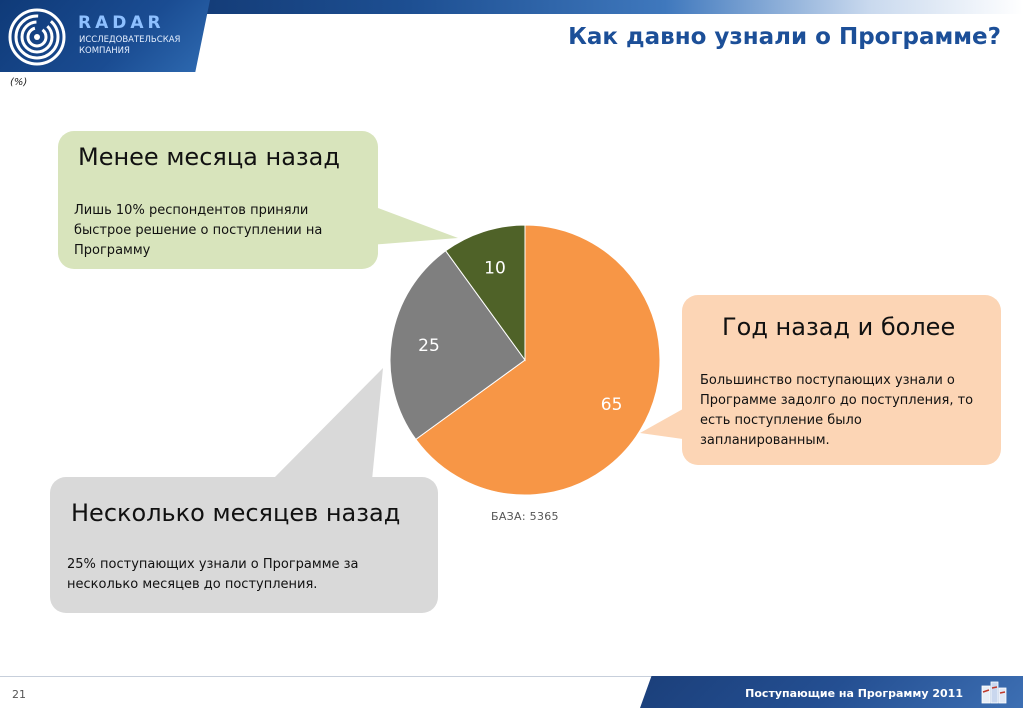 The image size is (1023, 708). What do you see at coordinates (612, 405) in the screenshot?
I see `pie-label-65: 65` at bounding box center [612, 405].